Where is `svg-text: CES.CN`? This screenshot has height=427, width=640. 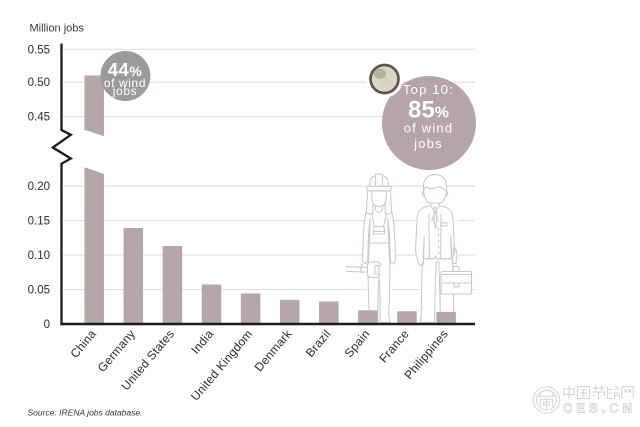
svg-text: CES.CN is located at coordinates (599, 408).